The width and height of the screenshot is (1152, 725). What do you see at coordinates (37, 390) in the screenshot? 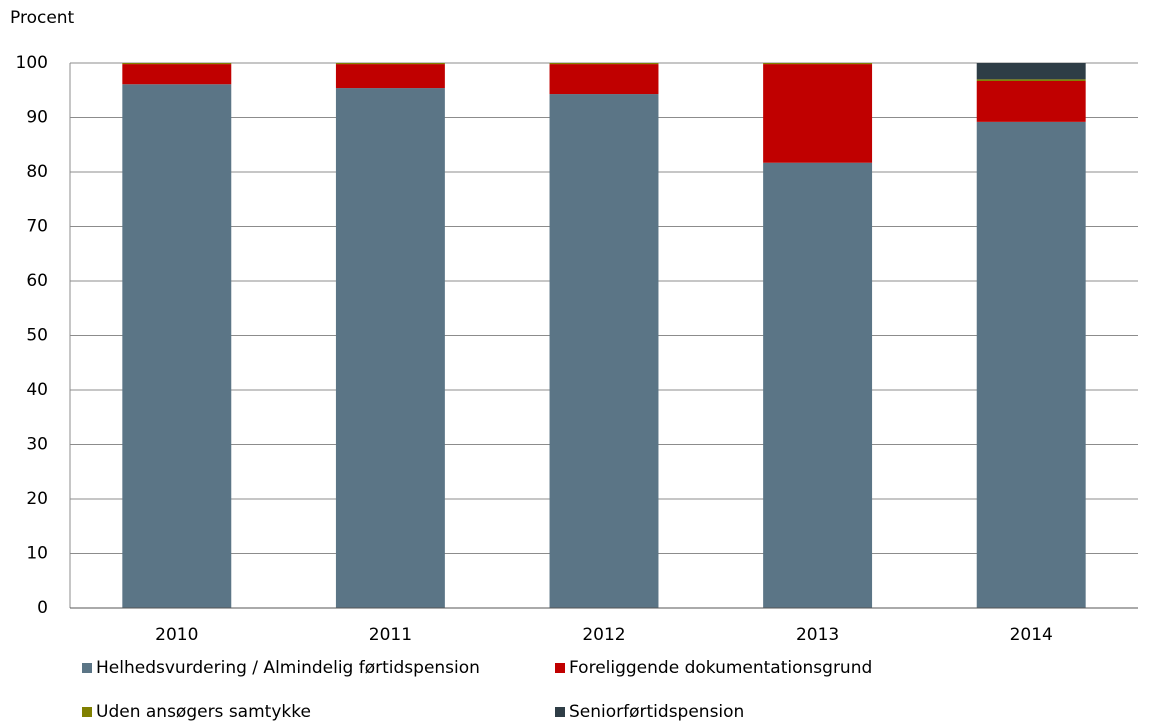
I see `y-tick-label: 40` at bounding box center [37, 390].